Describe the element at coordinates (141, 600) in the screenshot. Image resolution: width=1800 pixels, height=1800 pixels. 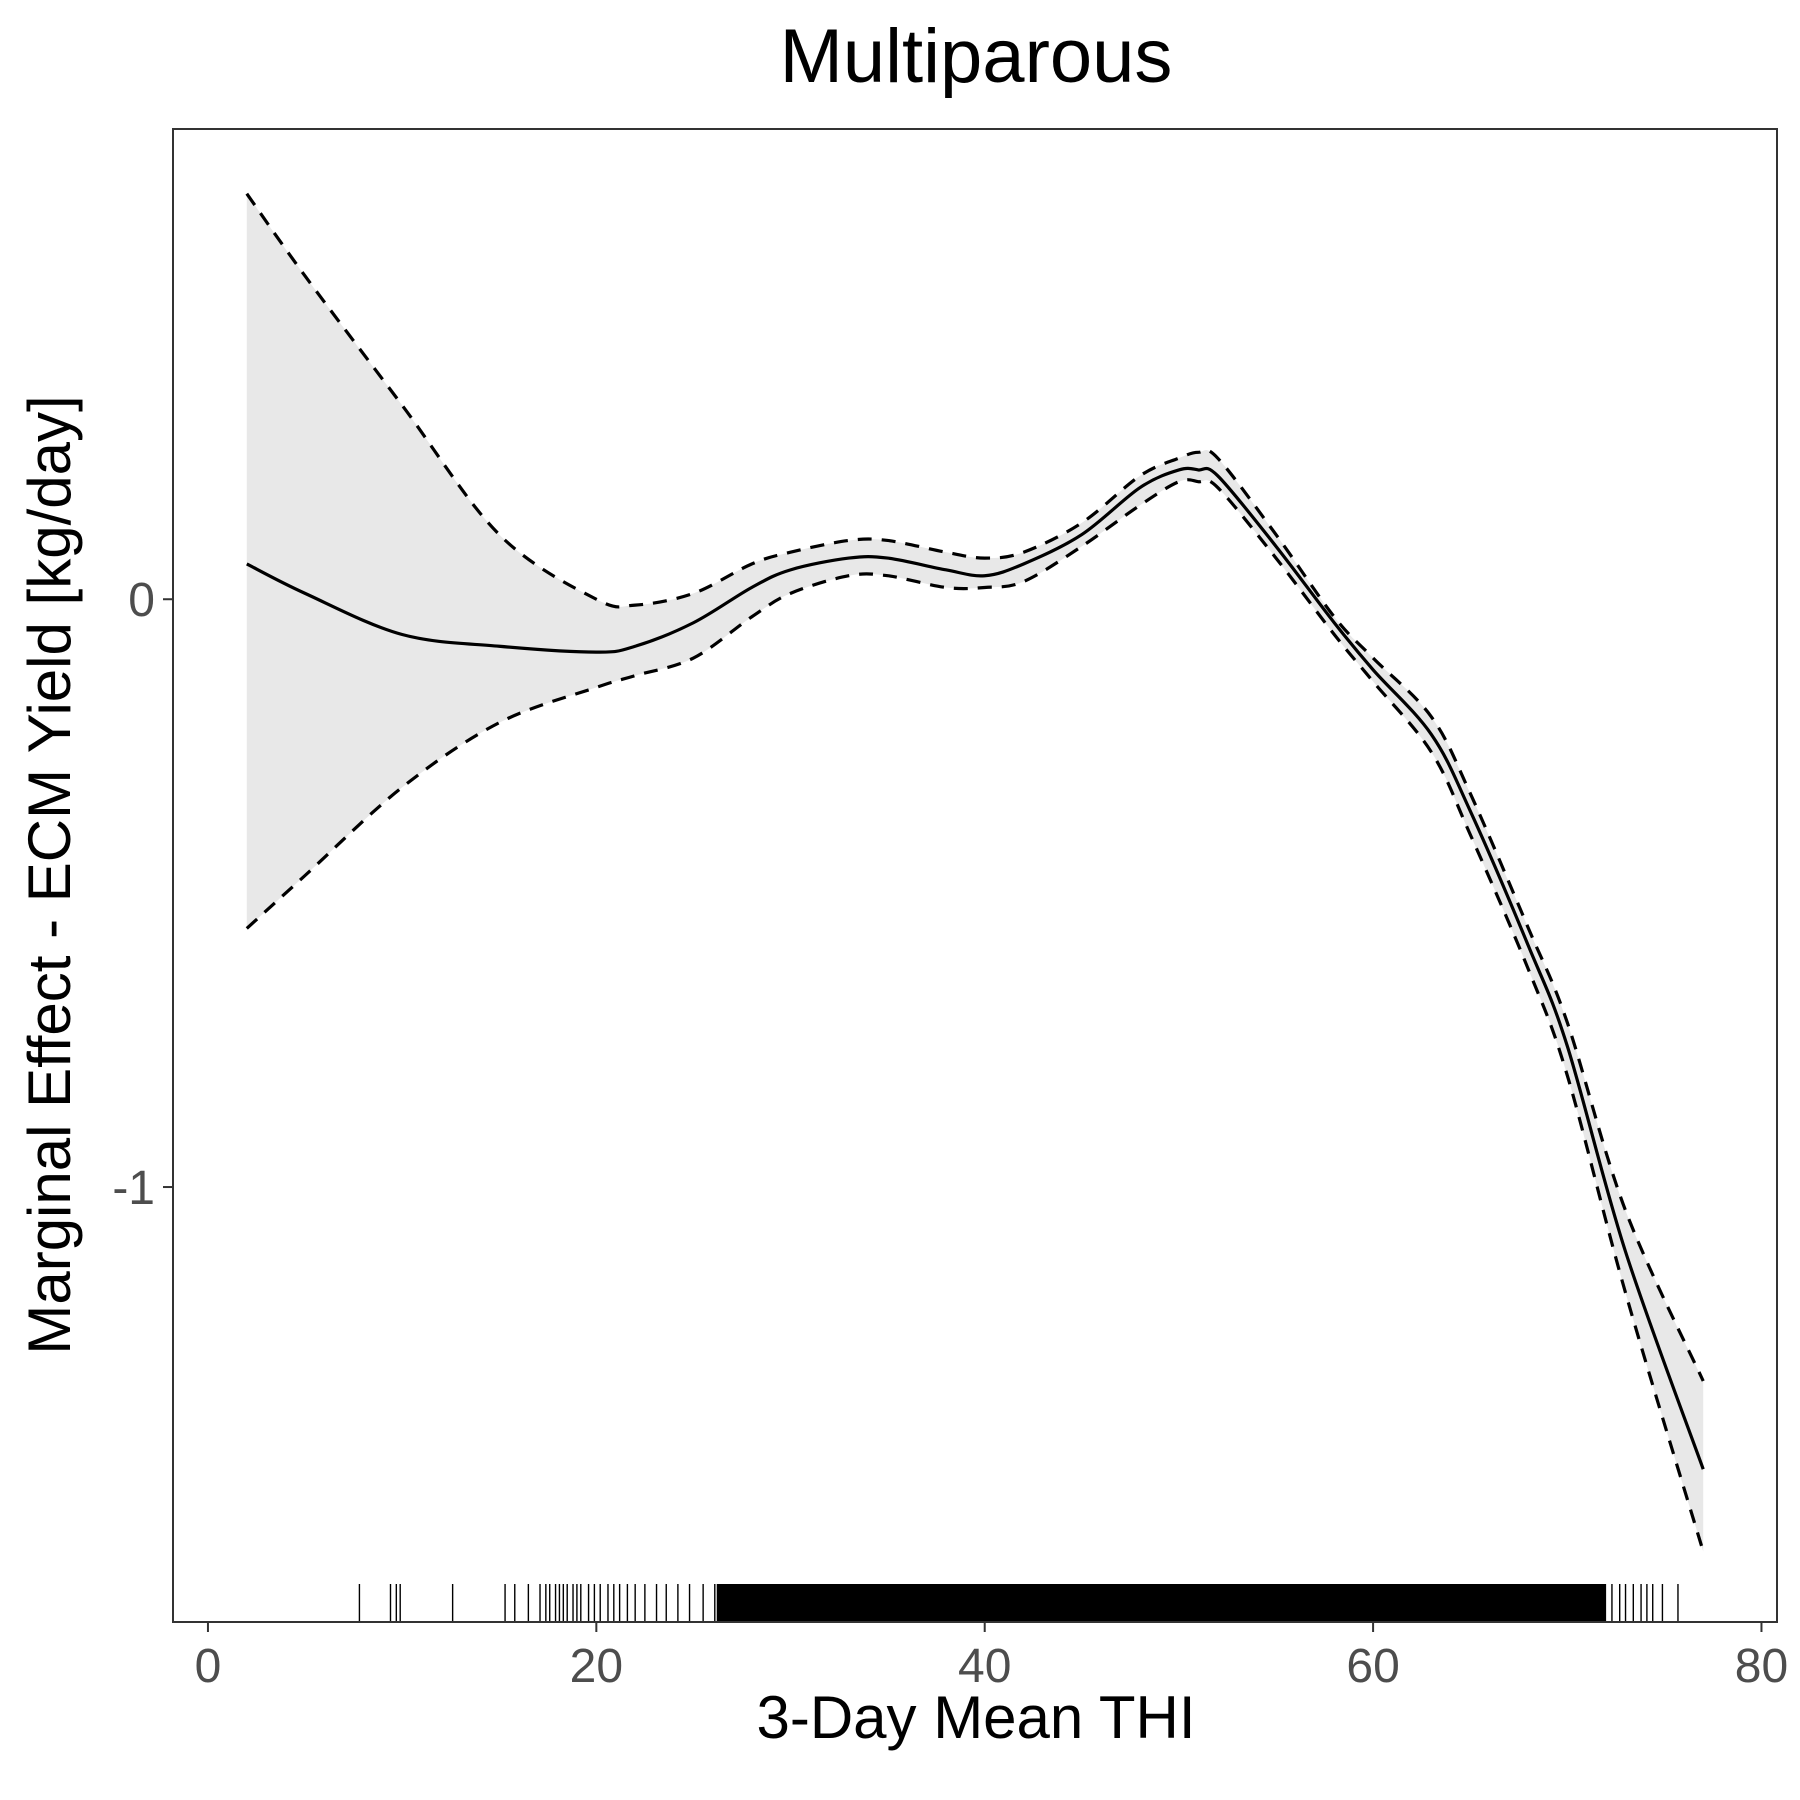
I see `y-tick-label: 0` at that location.